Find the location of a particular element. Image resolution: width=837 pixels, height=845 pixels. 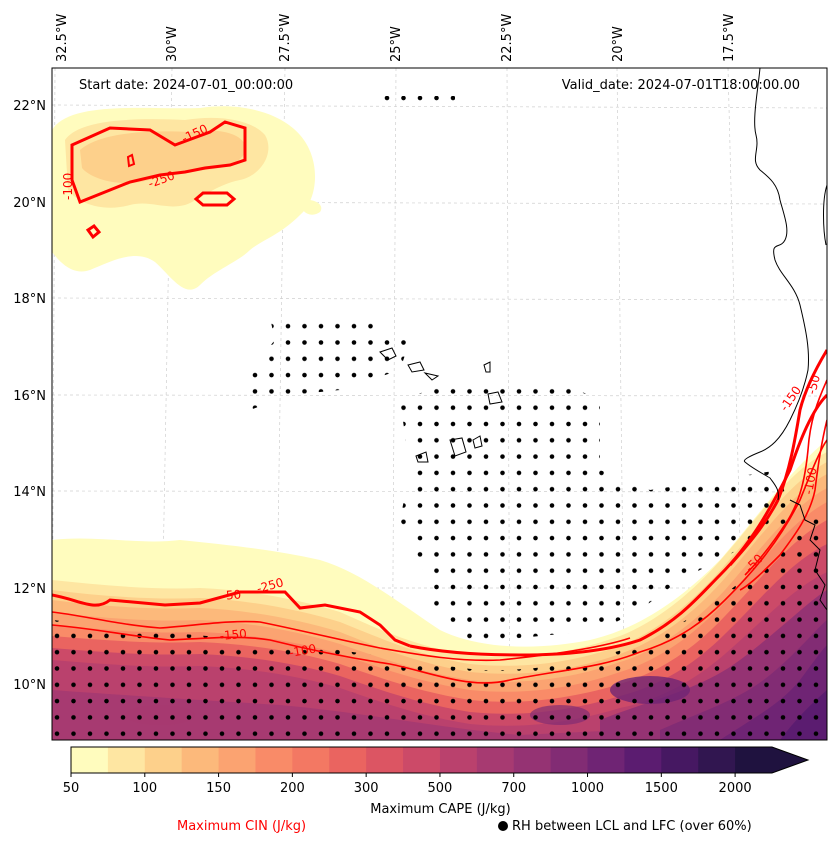

colorbar-tick-label: 2000 is located at coordinates (735, 788).